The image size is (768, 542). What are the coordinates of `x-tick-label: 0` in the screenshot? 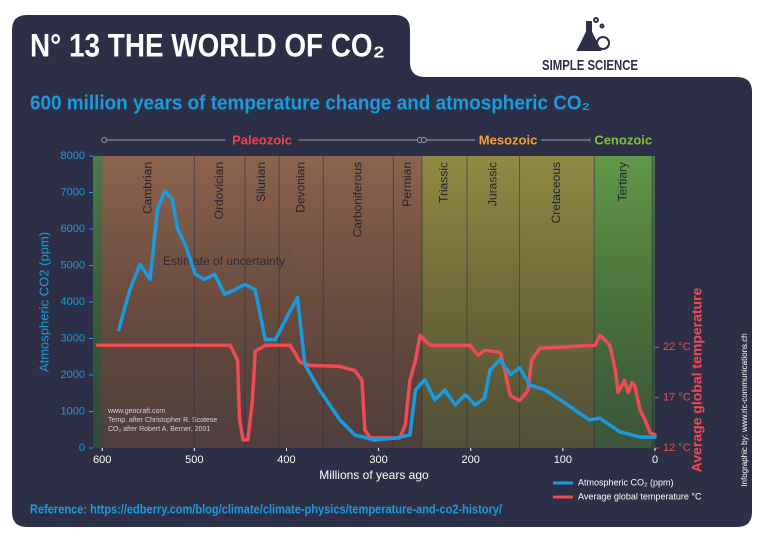 It's located at (655, 460).